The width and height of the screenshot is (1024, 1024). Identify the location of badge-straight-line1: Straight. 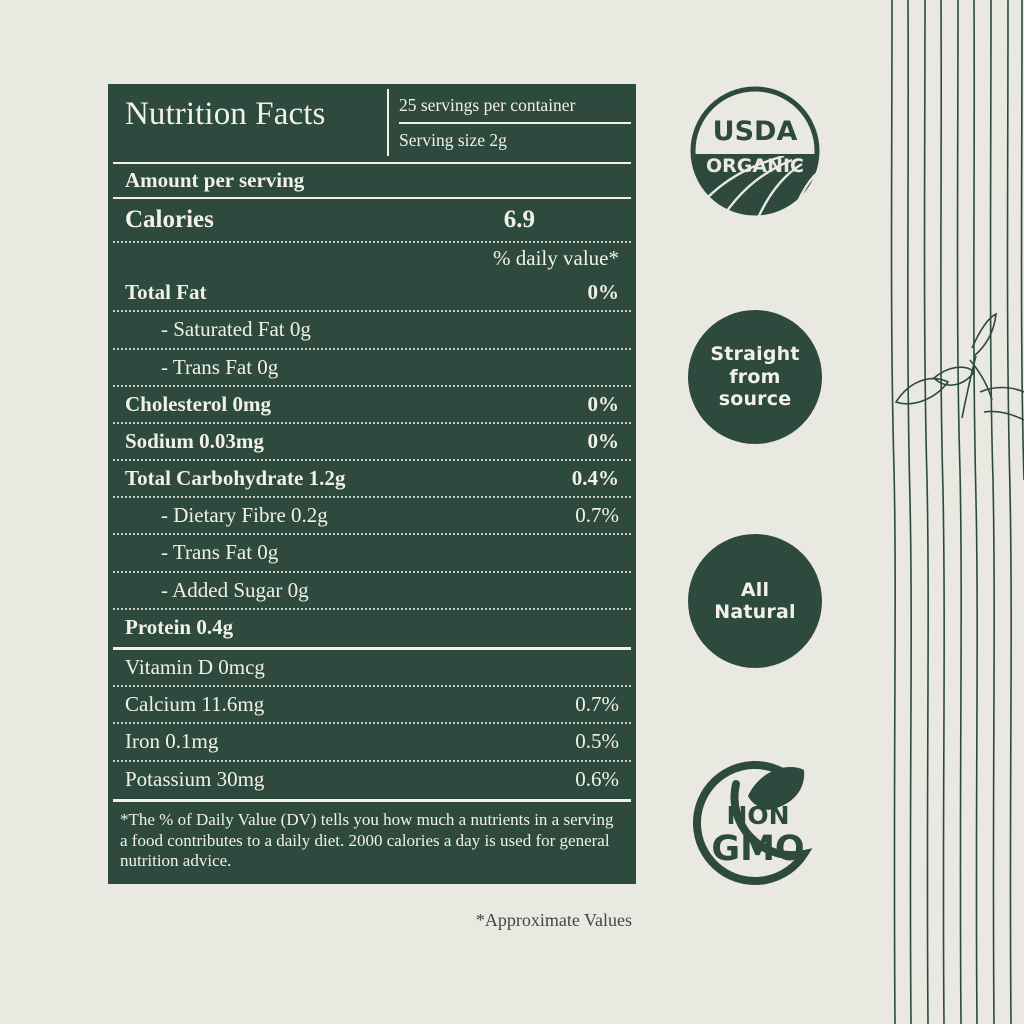
(755, 354).